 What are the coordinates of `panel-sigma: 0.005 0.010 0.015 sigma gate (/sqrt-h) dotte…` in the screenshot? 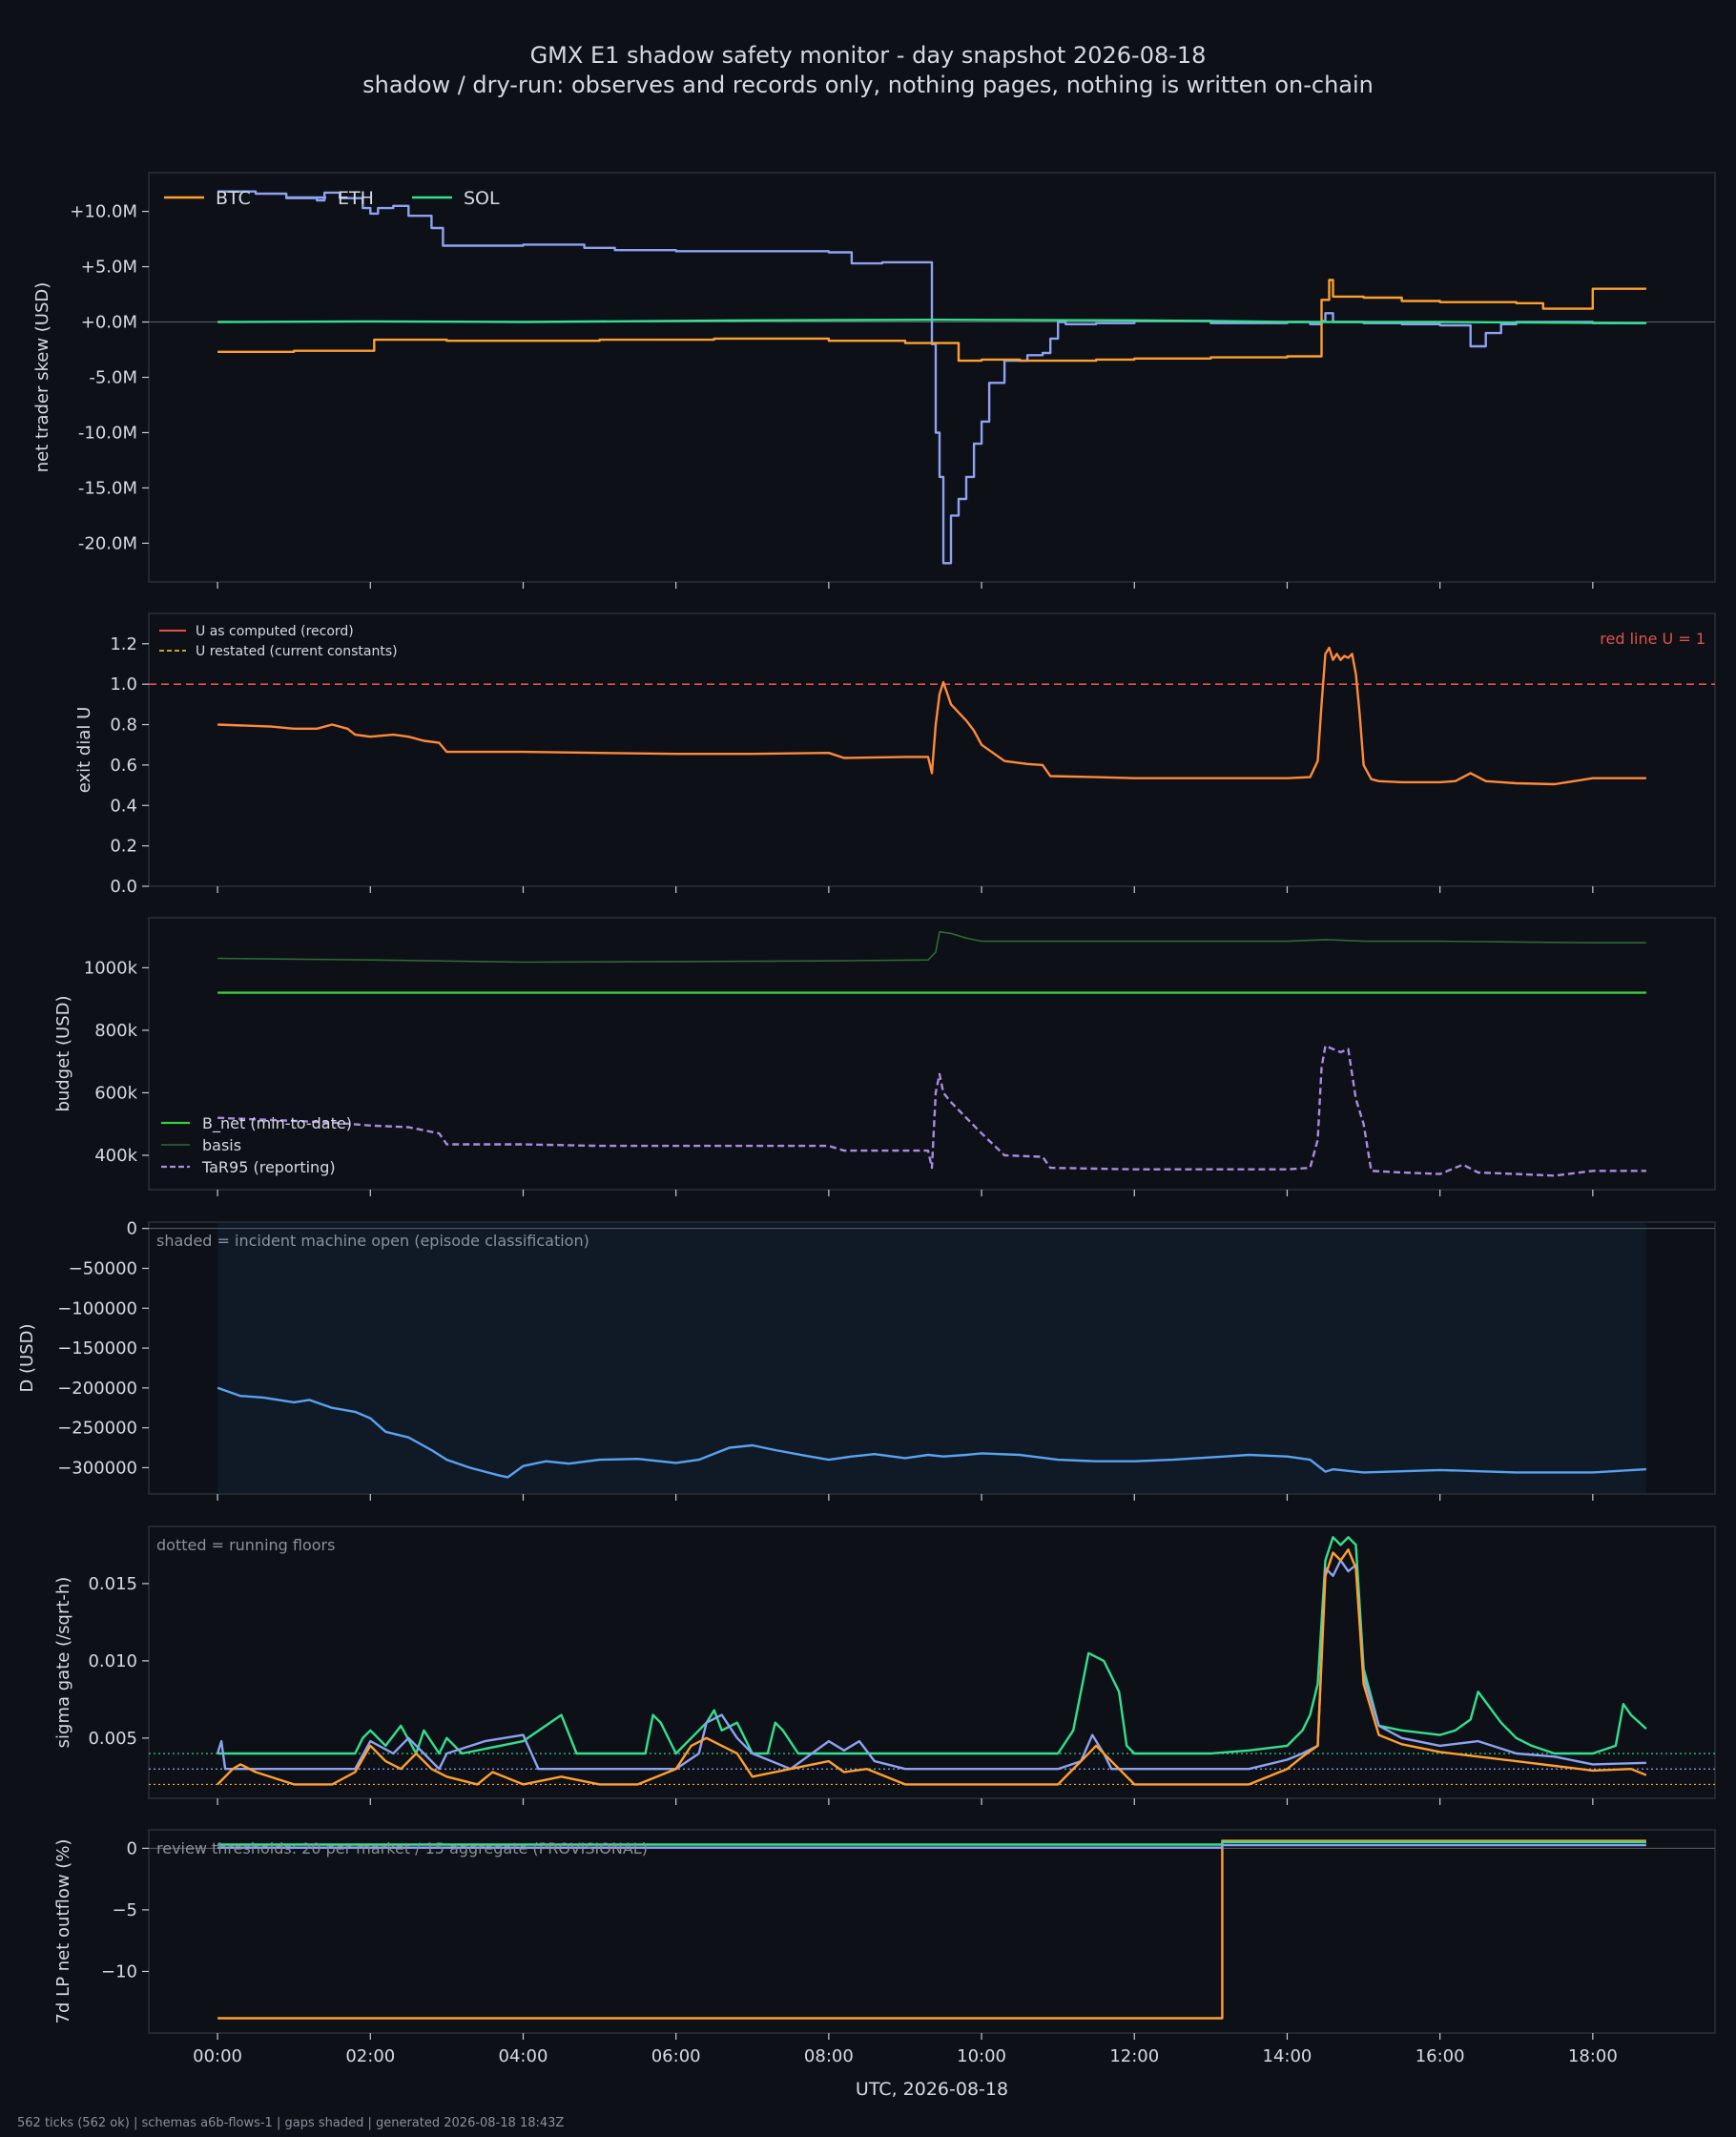 It's located at (884, 1665).